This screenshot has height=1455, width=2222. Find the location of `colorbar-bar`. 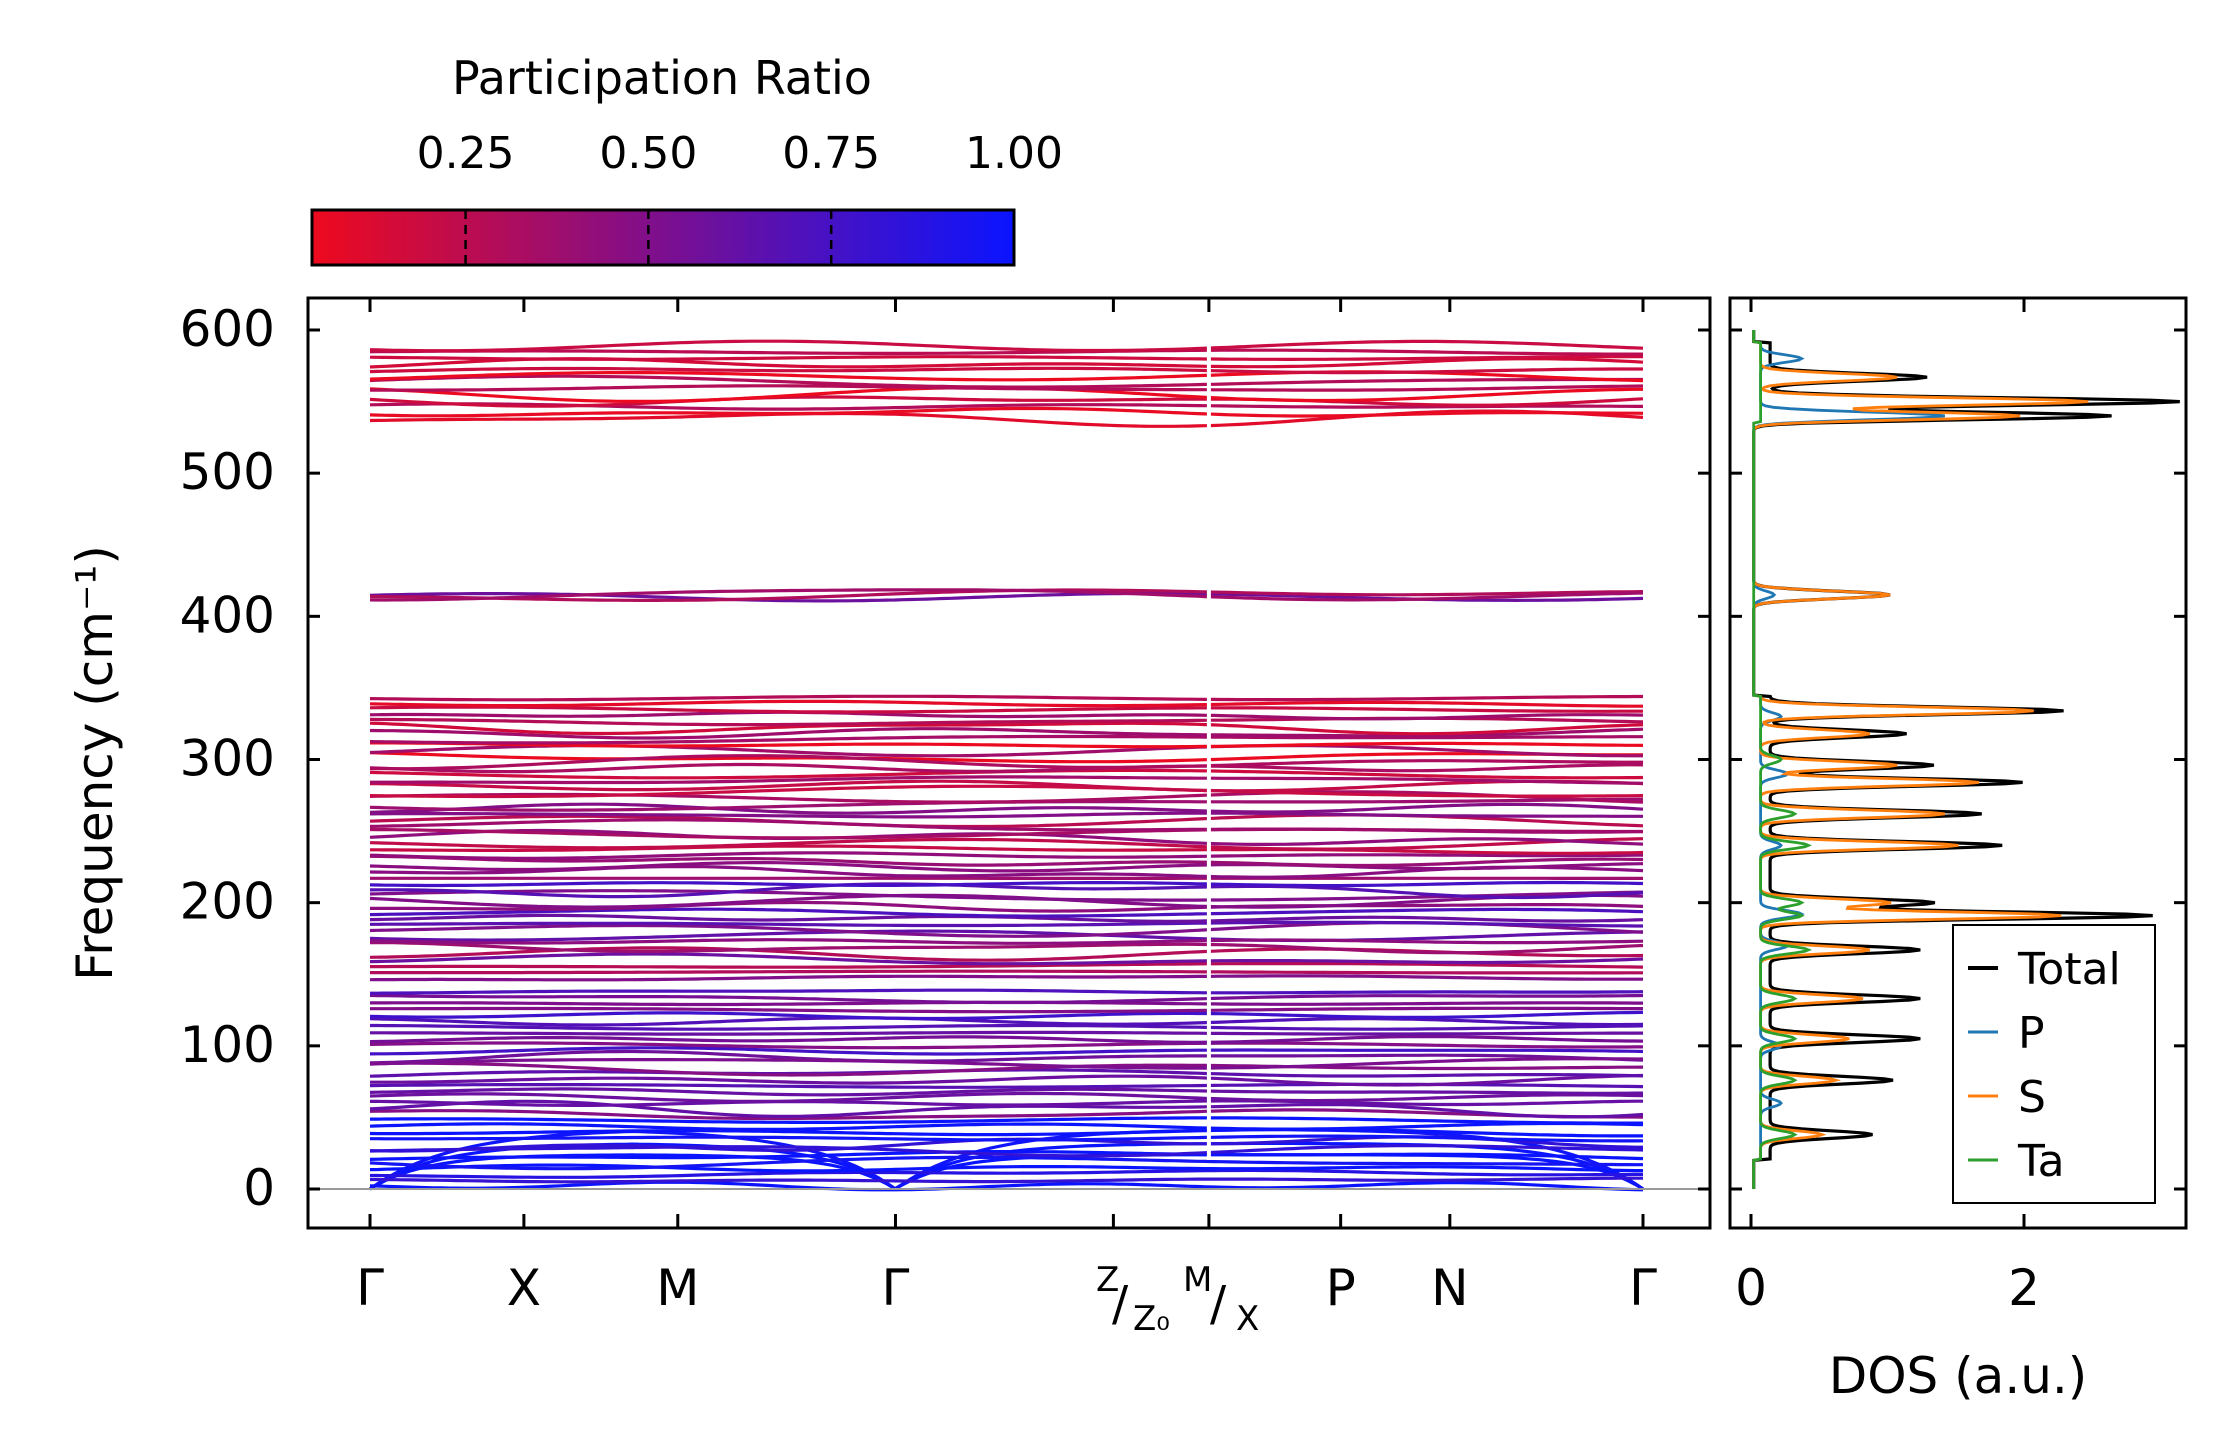

colorbar-bar is located at coordinates (663, 237).